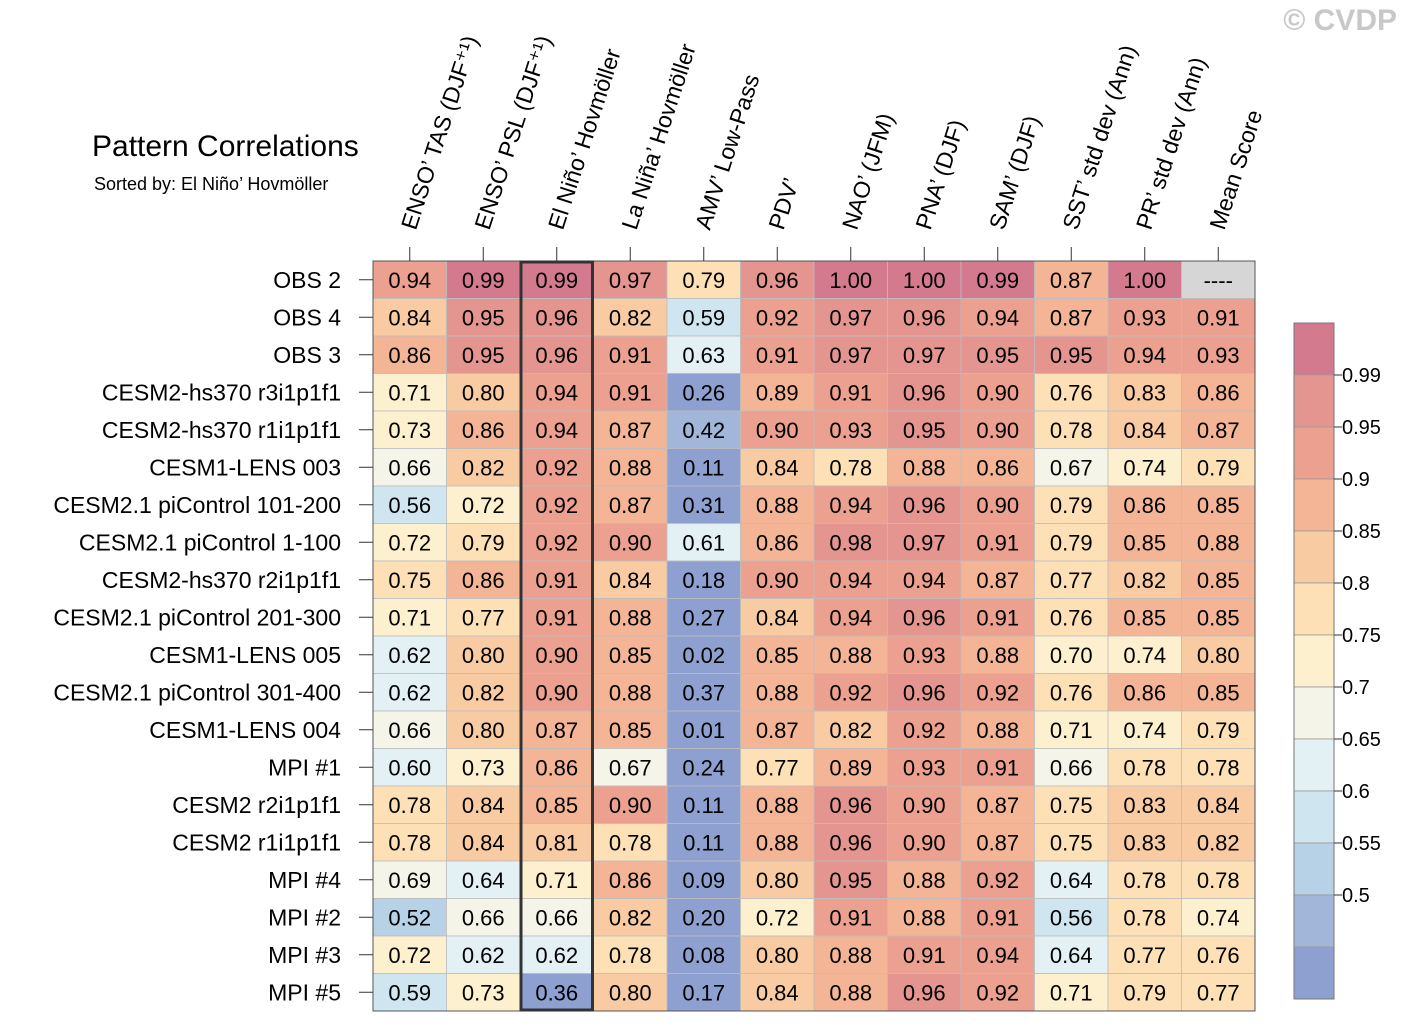 This screenshot has width=1409, height=1031. What do you see at coordinates (868, 171) in the screenshot?
I see `column-label: NAO’ (JFM)` at bounding box center [868, 171].